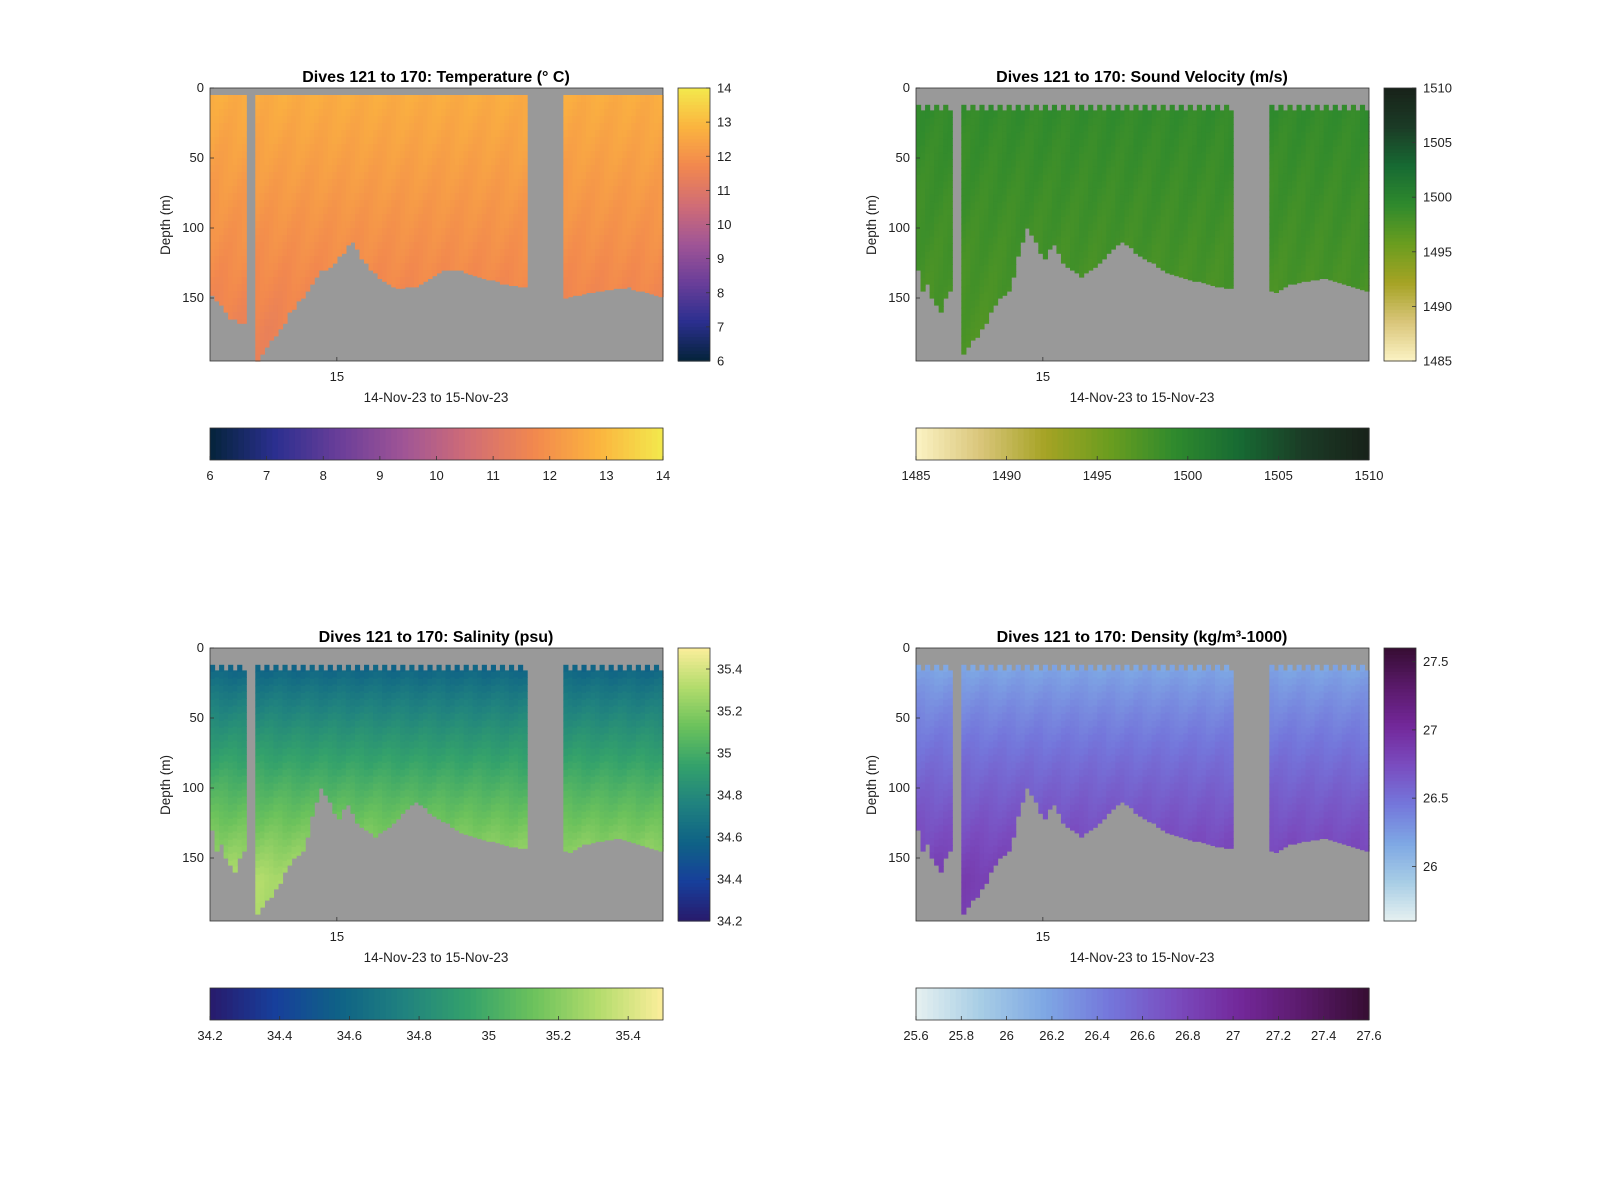 The height and width of the screenshot is (1179, 1600). I want to click on colorbar-tick-label: 12, so click(724, 156).